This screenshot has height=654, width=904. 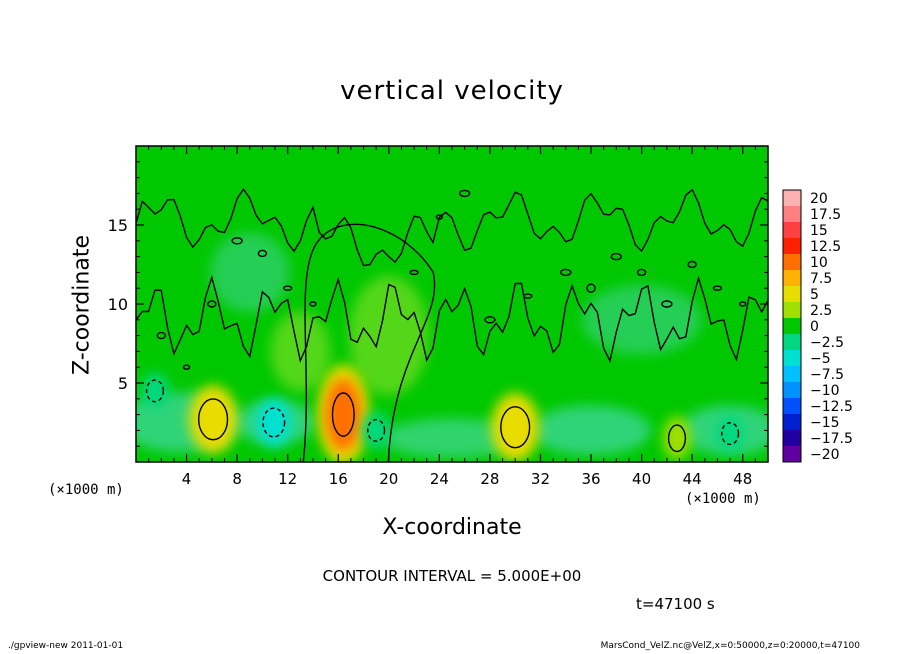 I want to click on x-tick-label: 44, so click(x=692, y=479).